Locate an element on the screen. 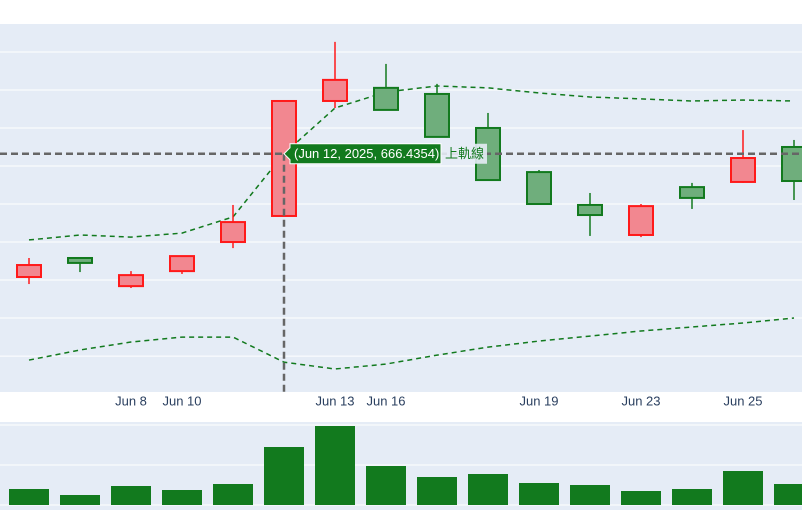 The height and width of the screenshot is (515, 802). band-line is located at coordinates (411, 343).